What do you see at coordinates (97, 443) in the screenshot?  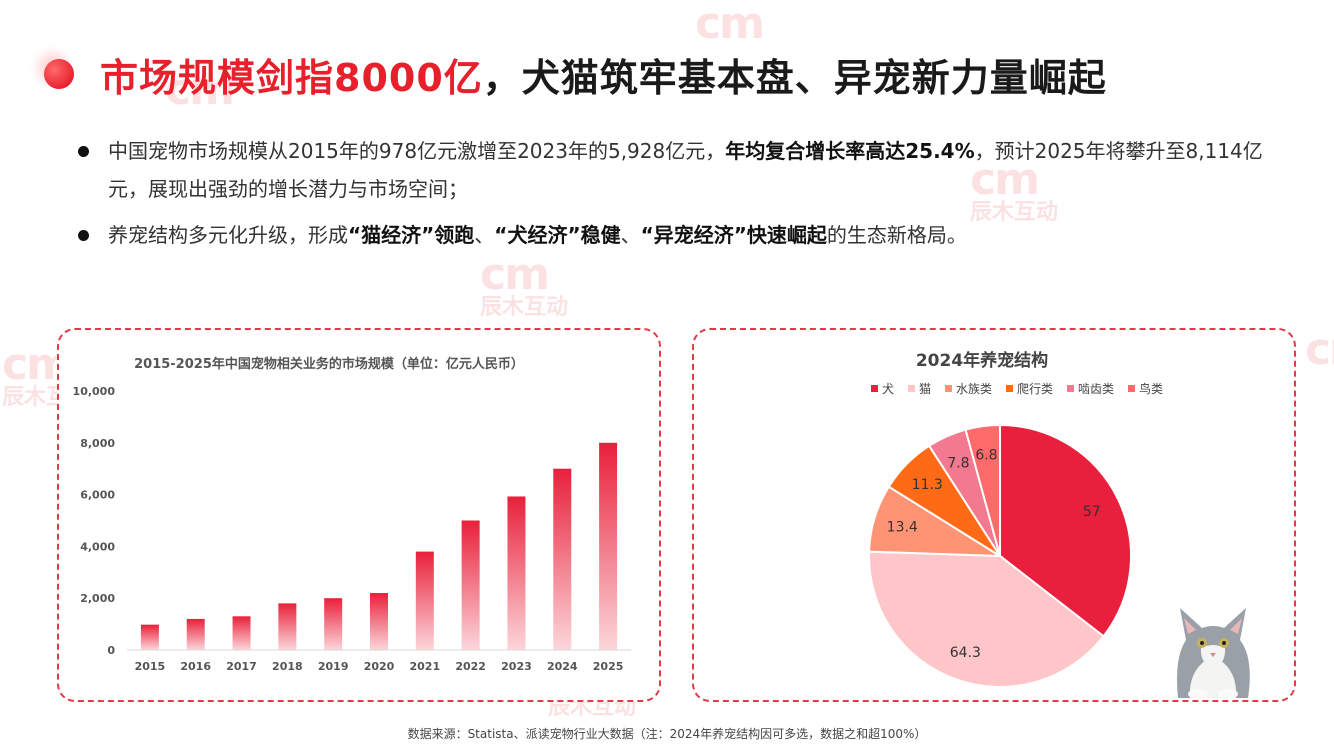 I see `y-tick-label: 8,000` at bounding box center [97, 443].